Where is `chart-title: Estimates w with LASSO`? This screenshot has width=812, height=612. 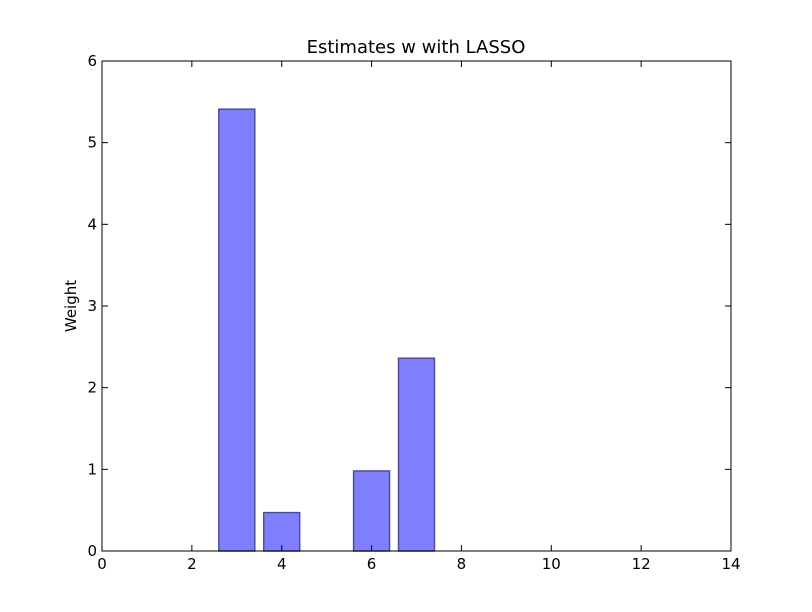 chart-title: Estimates w with LASSO is located at coordinates (416, 47).